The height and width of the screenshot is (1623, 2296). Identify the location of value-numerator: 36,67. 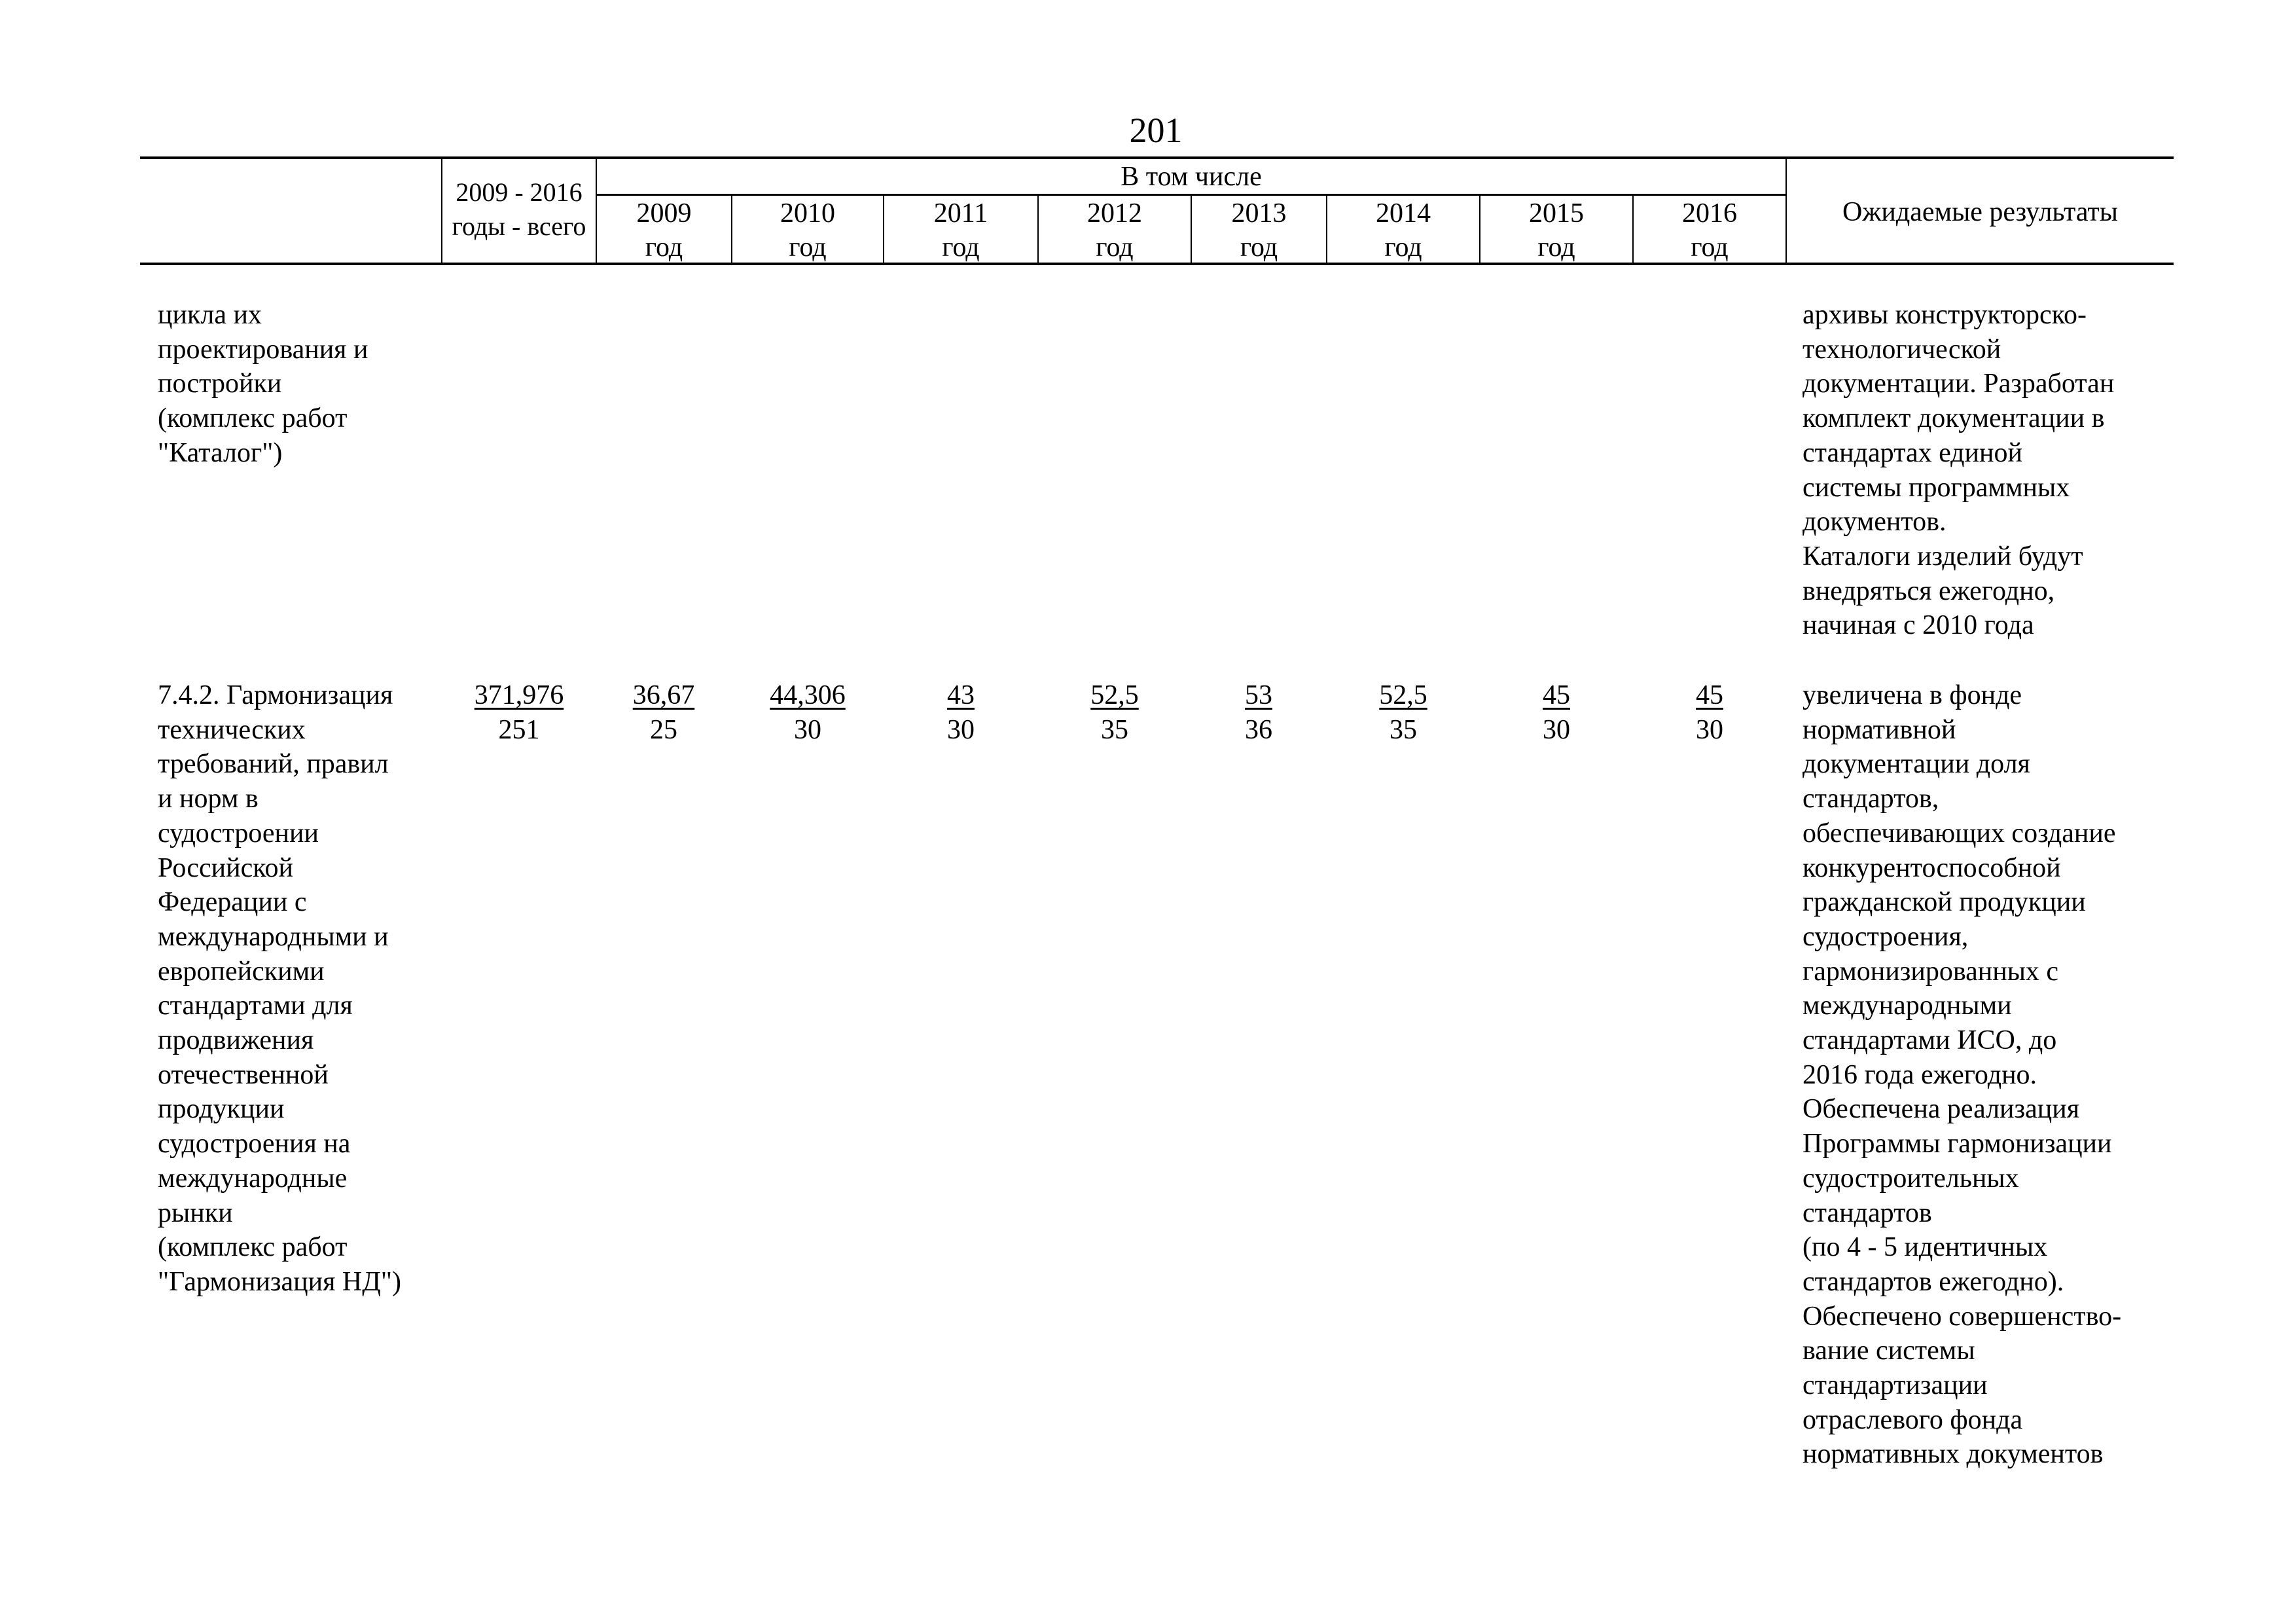
(663, 695).